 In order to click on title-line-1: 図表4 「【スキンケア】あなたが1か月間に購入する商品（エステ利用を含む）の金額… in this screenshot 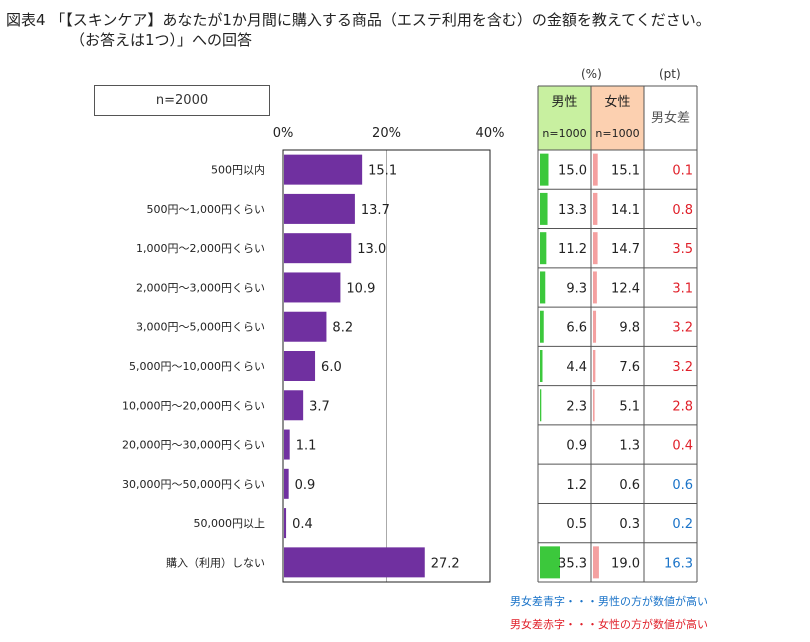, I will do `click(358, 20)`.